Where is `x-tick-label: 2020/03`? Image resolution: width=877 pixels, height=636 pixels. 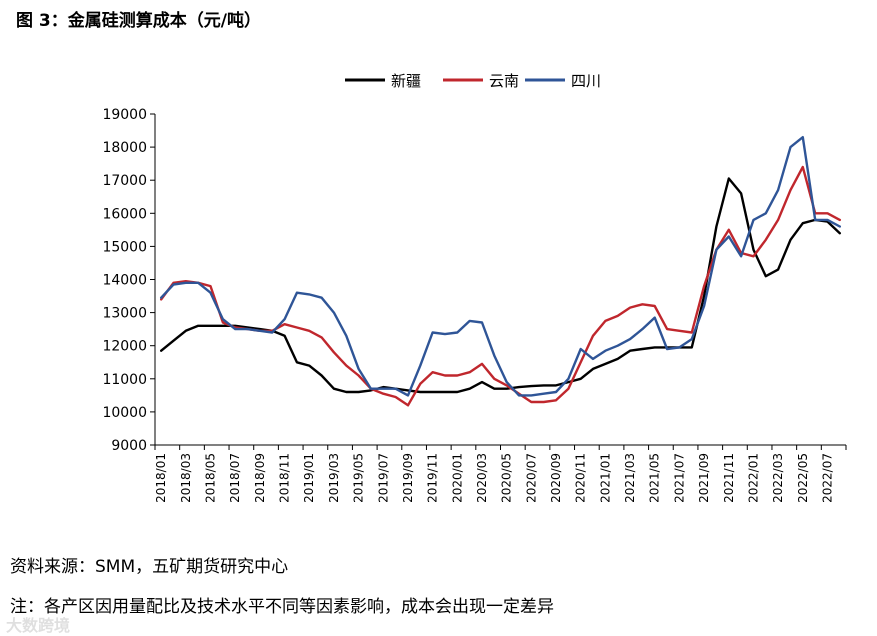
x-tick-label: 2020/03 is located at coordinates (482, 478).